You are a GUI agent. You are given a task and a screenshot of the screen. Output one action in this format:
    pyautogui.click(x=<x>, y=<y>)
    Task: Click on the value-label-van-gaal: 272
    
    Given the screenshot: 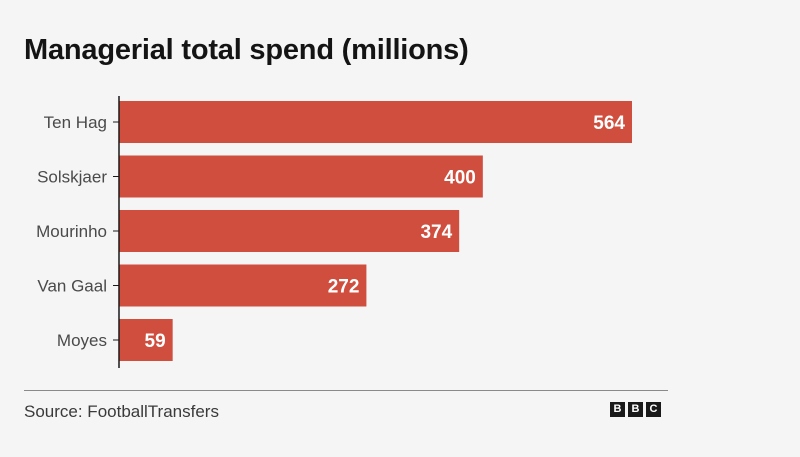 What is the action you would take?
    pyautogui.click(x=344, y=287)
    